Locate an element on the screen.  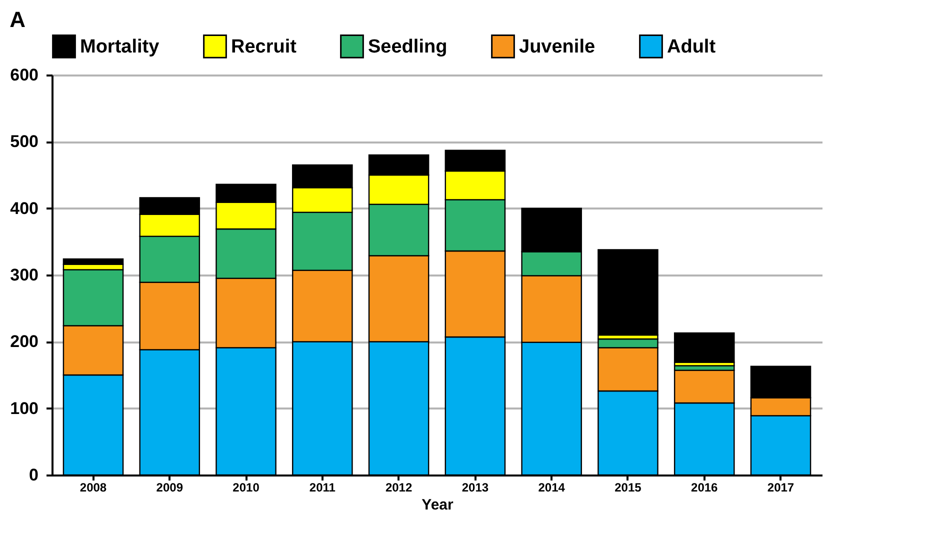
x-tick-label: 2009 is located at coordinates (170, 487).